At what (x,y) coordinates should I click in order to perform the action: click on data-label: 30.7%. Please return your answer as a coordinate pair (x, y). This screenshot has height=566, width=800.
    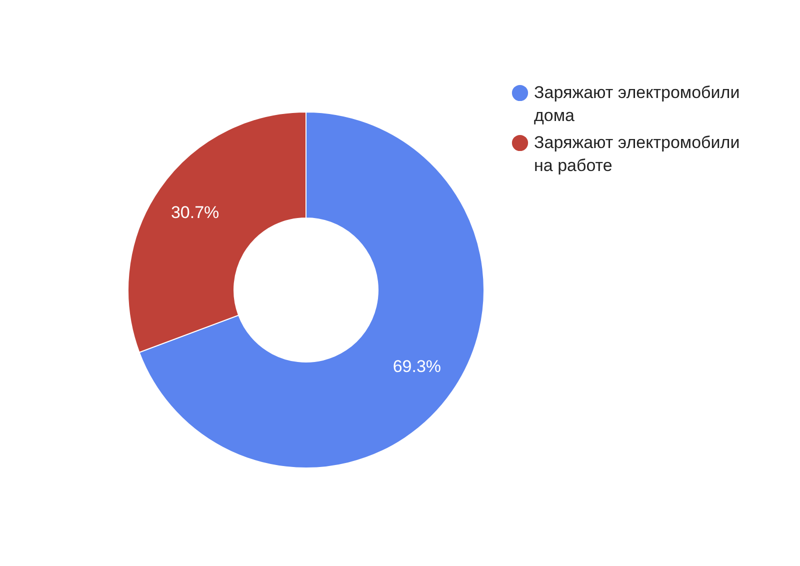
    Looking at the image, I should click on (195, 212).